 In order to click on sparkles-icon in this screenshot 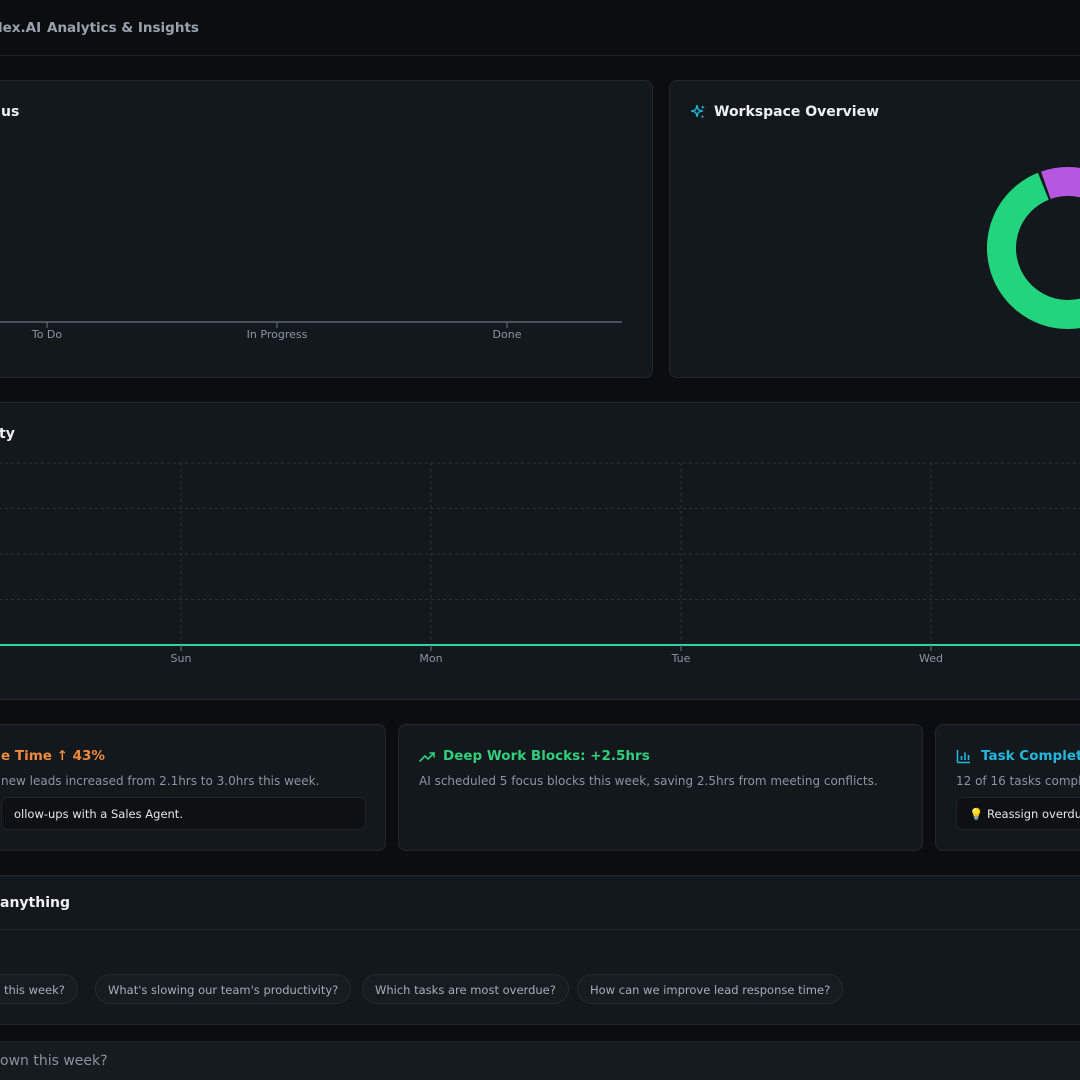, I will do `click(697, 111)`.